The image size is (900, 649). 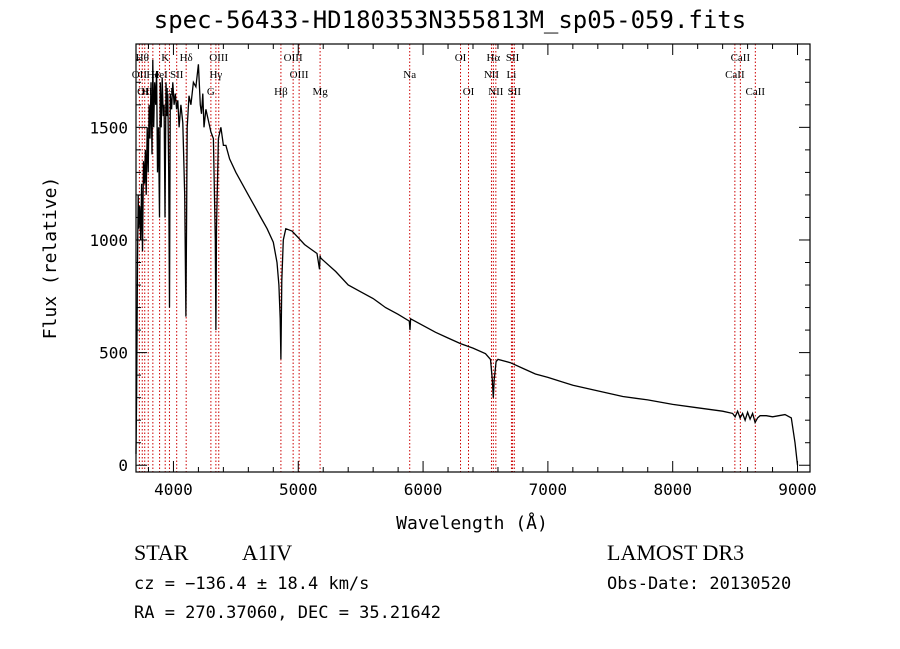 I want to click on line-marker-label: Hθ, so click(x=142, y=58).